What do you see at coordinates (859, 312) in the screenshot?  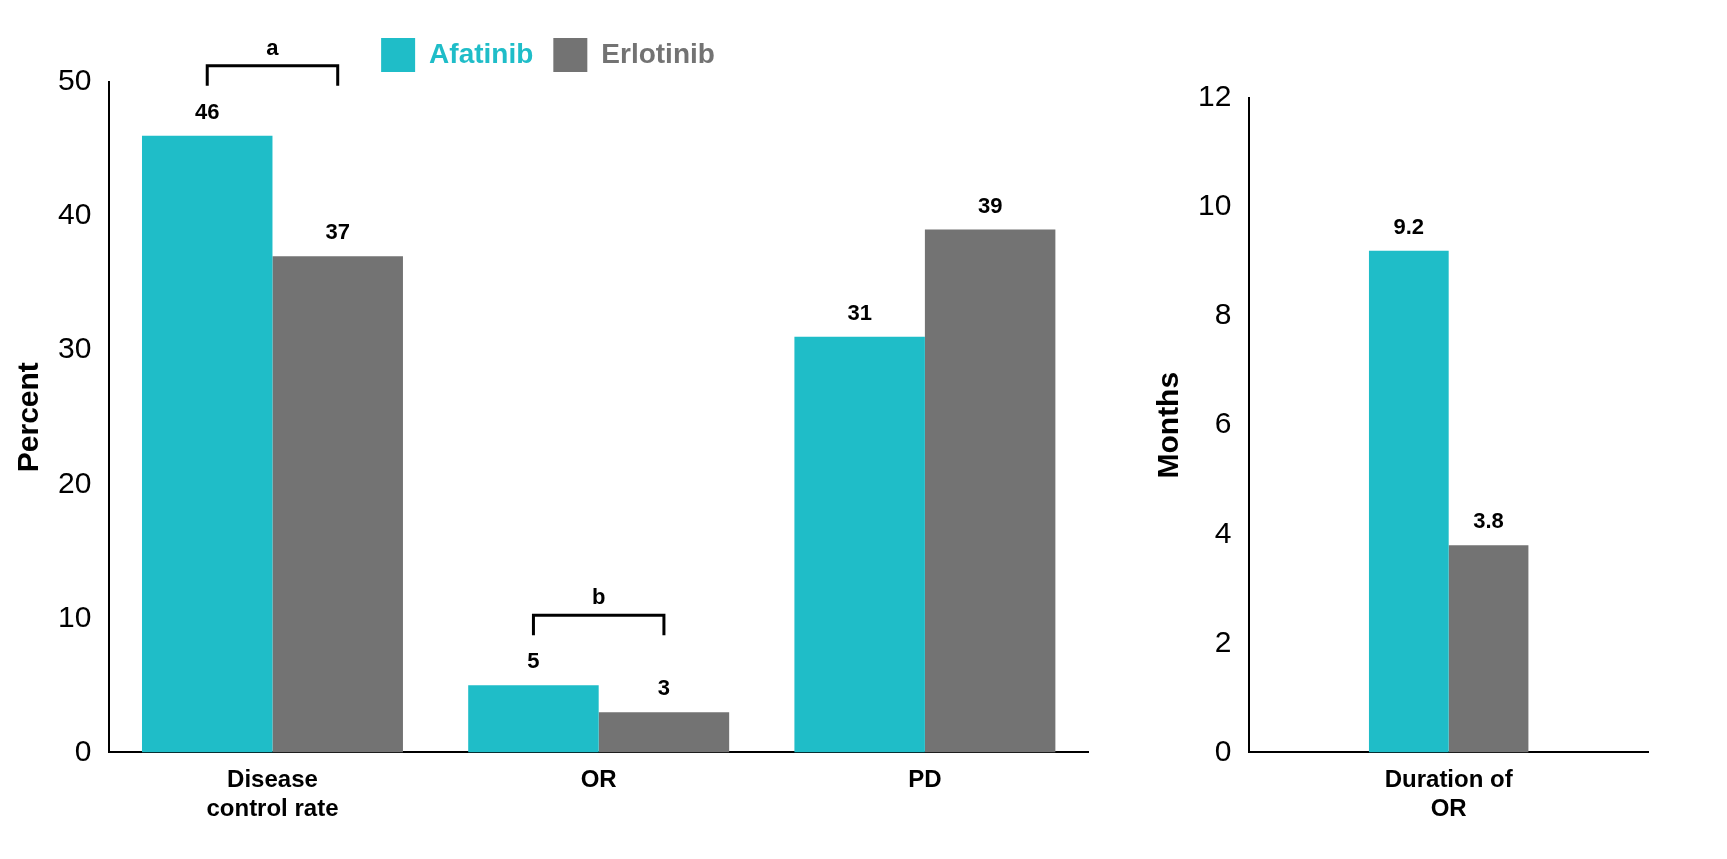 I see `data-label: 31` at bounding box center [859, 312].